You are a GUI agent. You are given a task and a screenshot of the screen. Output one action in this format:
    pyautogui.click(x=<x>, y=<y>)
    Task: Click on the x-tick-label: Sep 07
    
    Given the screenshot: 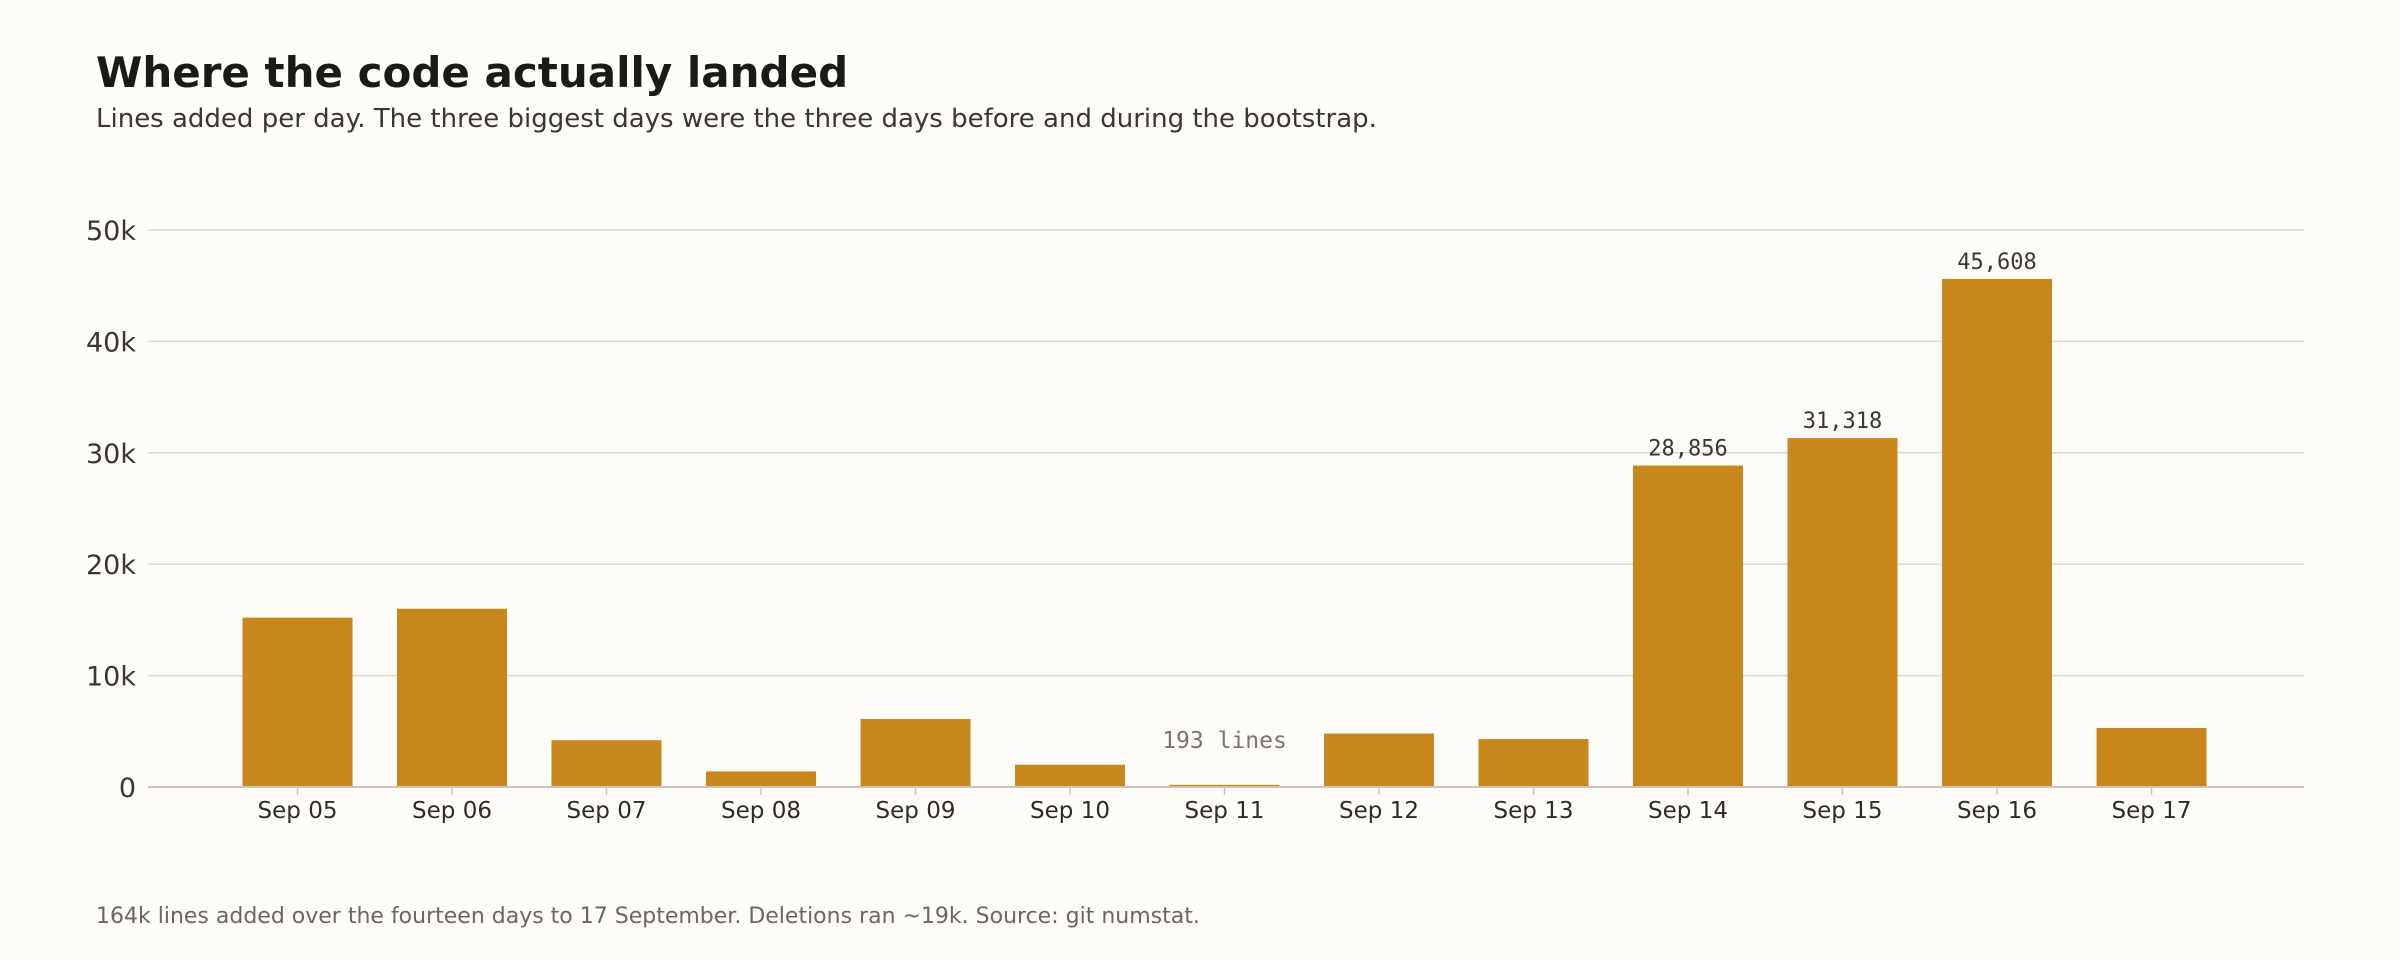 What is the action you would take?
    pyautogui.click(x=607, y=811)
    